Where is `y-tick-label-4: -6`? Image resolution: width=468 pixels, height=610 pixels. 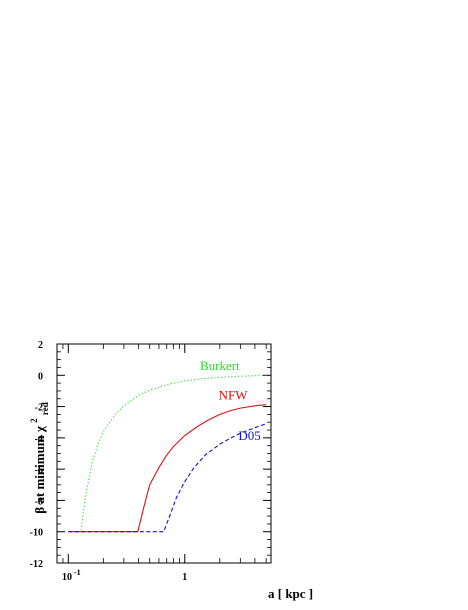
y-tick-label-4: -6 is located at coordinates (39, 470).